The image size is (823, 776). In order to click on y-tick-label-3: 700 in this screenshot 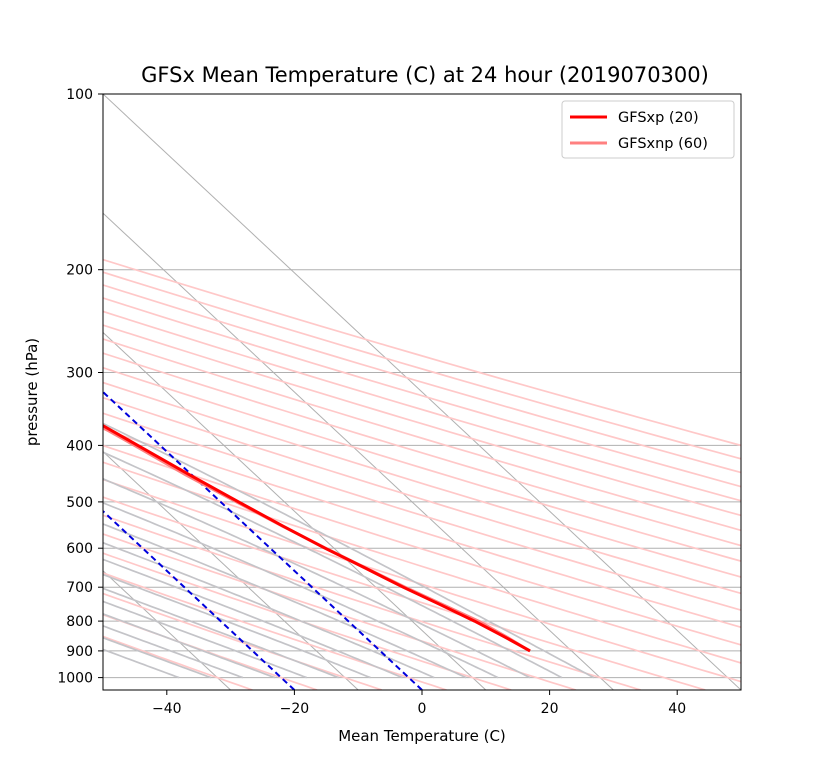, I will do `click(79, 588)`.